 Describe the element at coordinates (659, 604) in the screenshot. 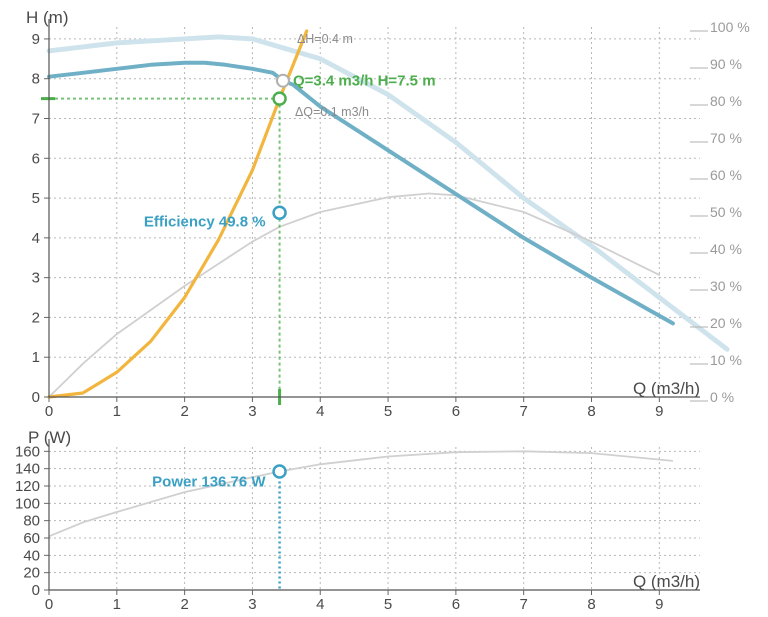

I see `p-x-tick-label: 9` at that location.